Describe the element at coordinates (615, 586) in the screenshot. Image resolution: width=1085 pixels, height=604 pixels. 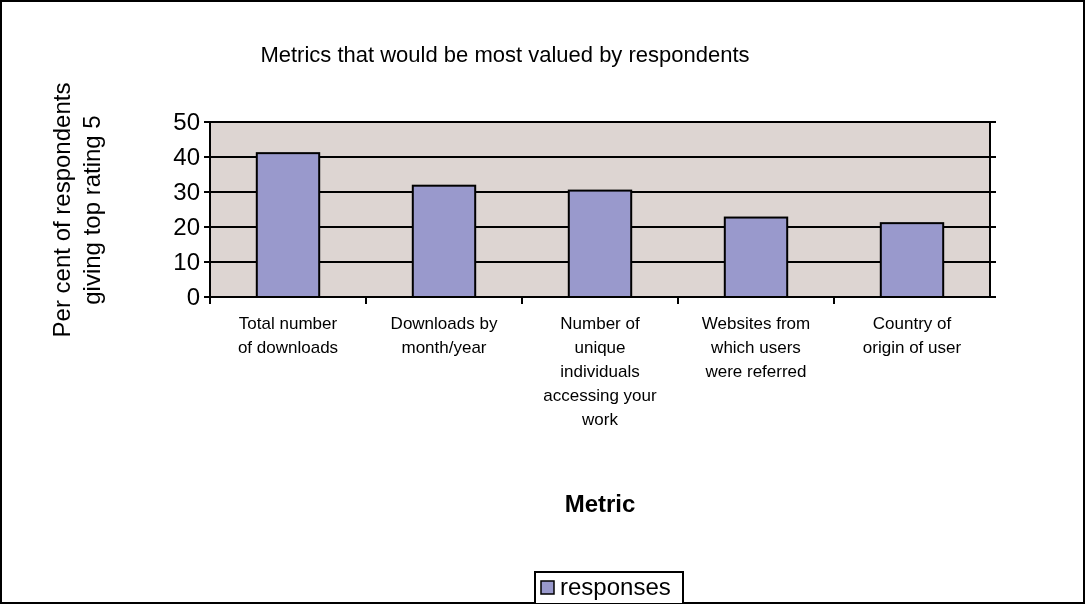
I see `legend-label: responses` at that location.